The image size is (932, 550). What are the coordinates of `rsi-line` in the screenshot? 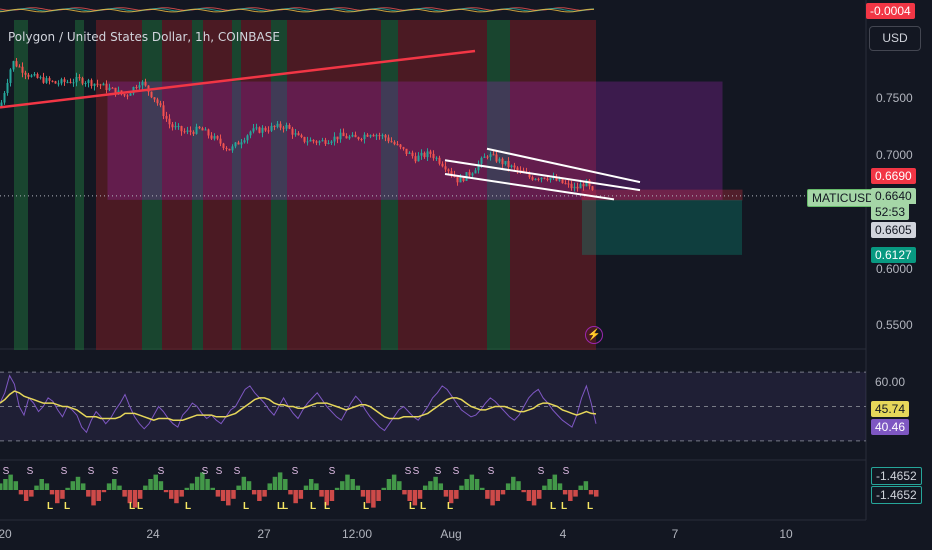 It's located at (298, 404).